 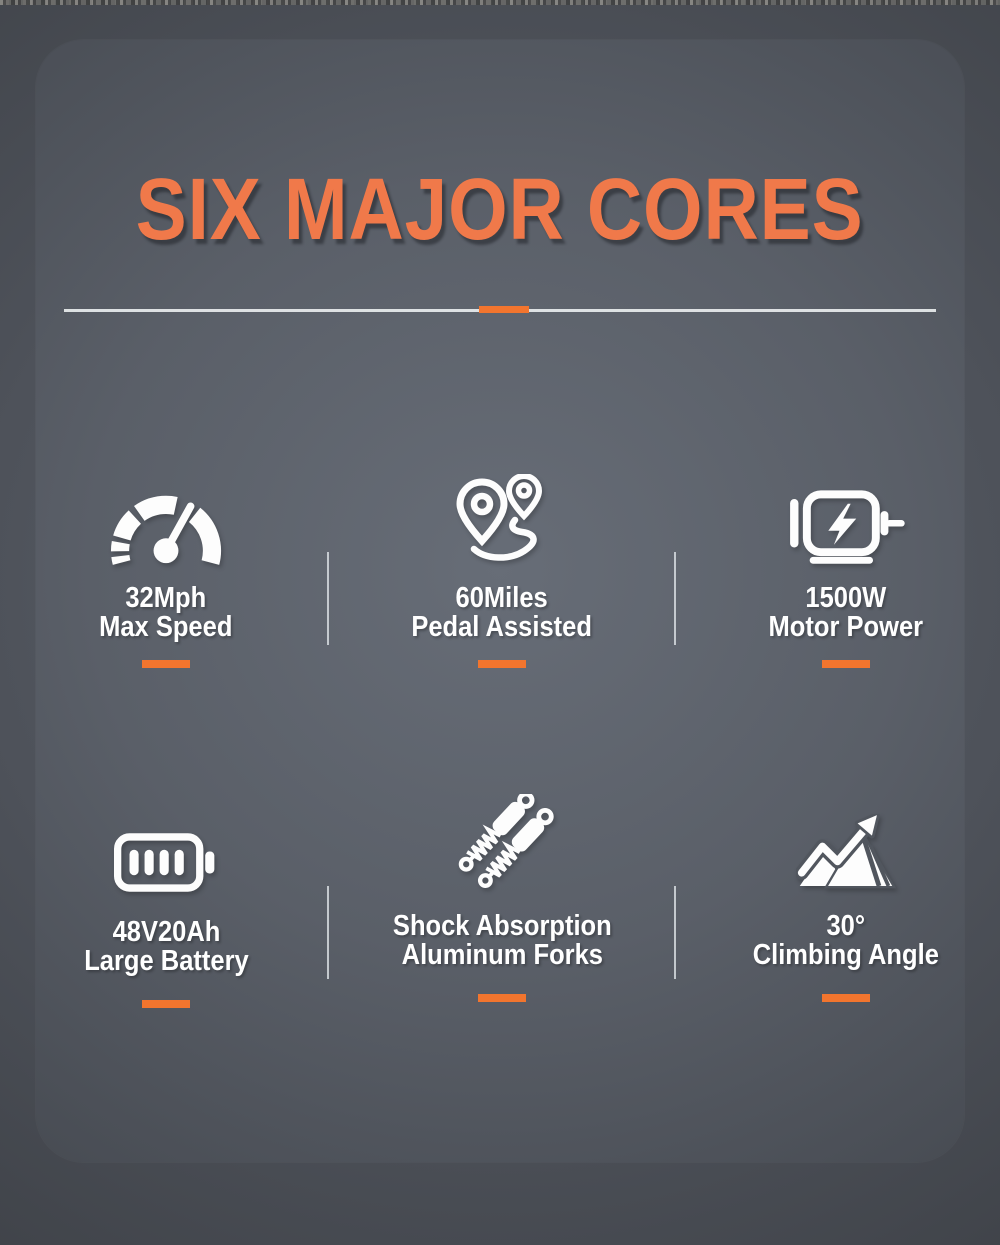 What do you see at coordinates (502, 627) in the screenshot?
I see `feature-label: Pedal Assisted` at bounding box center [502, 627].